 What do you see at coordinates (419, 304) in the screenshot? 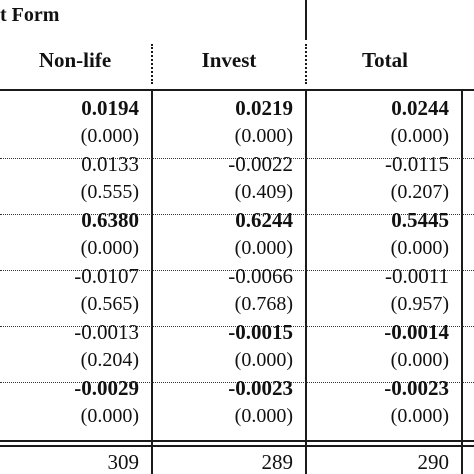
I see `p-value-cell-total: (0.957)` at bounding box center [419, 304].